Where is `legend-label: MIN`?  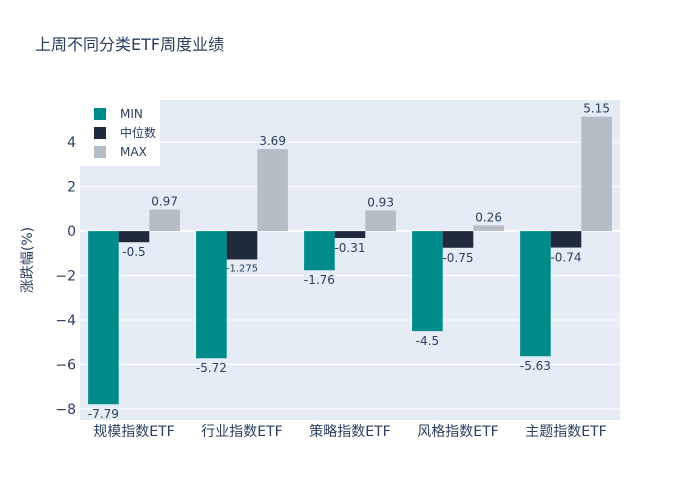 legend-label: MIN is located at coordinates (131, 114).